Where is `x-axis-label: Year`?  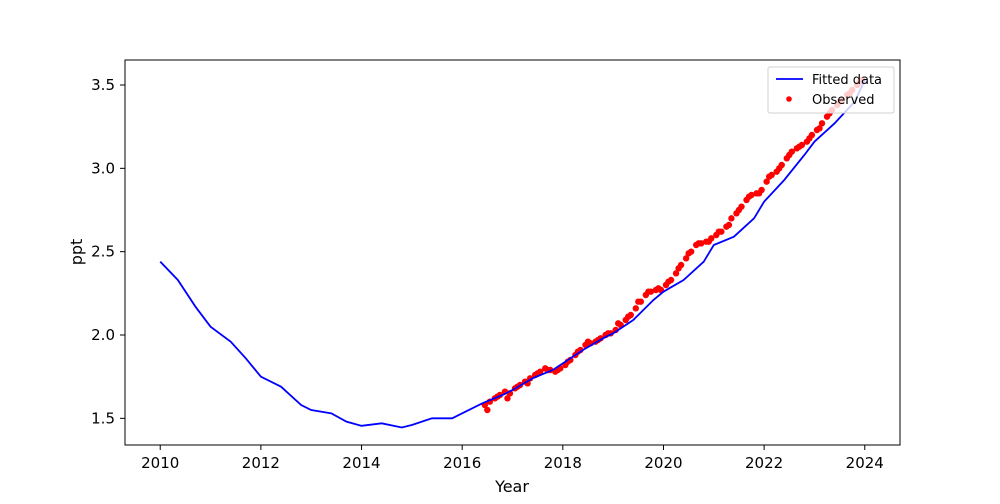
x-axis-label: Year is located at coordinates (511, 486).